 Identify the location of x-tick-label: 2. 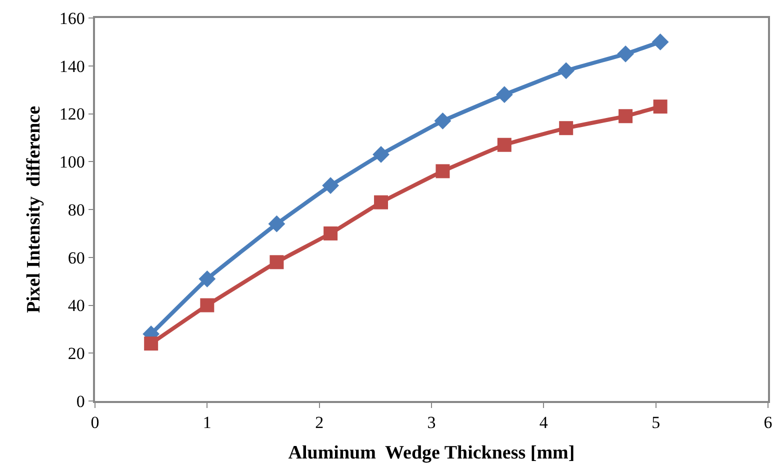
(319, 422).